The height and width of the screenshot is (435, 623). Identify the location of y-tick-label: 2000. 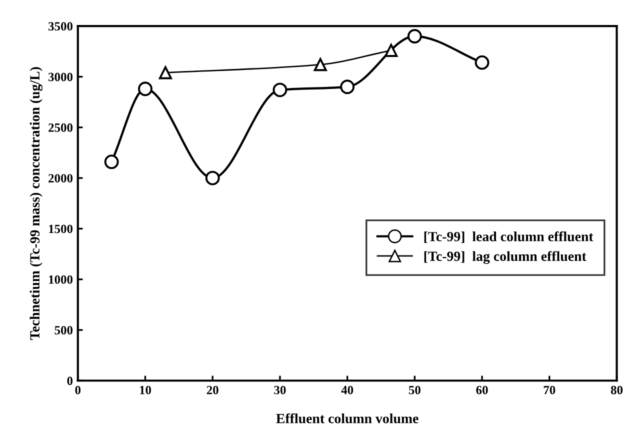
(60, 178).